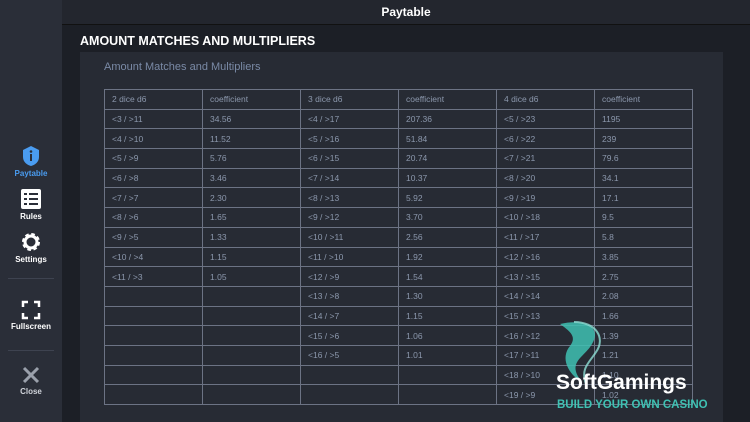  What do you see at coordinates (30, 326) in the screenshot?
I see `label: Fullscreen` at bounding box center [30, 326].